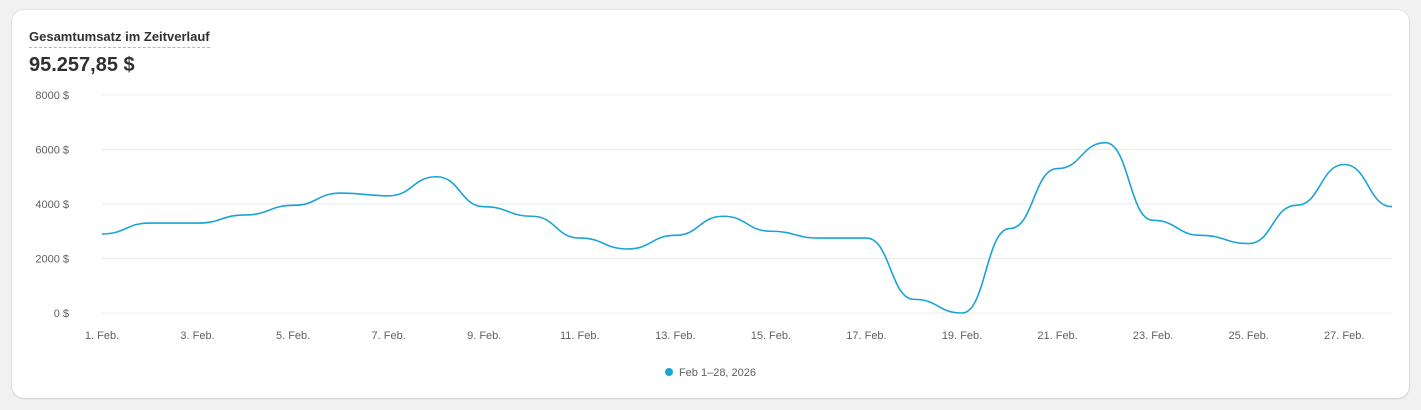 Image resolution: width=1421 pixels, height=410 pixels. What do you see at coordinates (866, 336) in the screenshot?
I see `x-tick-label: 17. Feb.` at bounding box center [866, 336].